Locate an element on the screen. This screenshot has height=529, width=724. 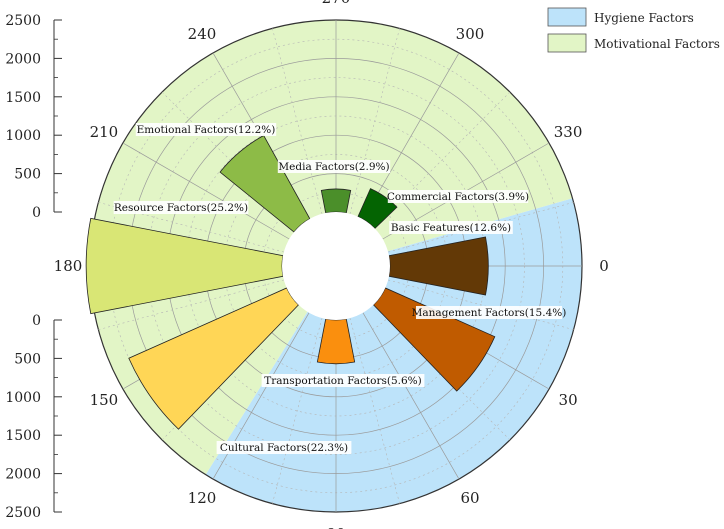
bar-label: Resource Factors(25.2%) is located at coordinates (181, 208).